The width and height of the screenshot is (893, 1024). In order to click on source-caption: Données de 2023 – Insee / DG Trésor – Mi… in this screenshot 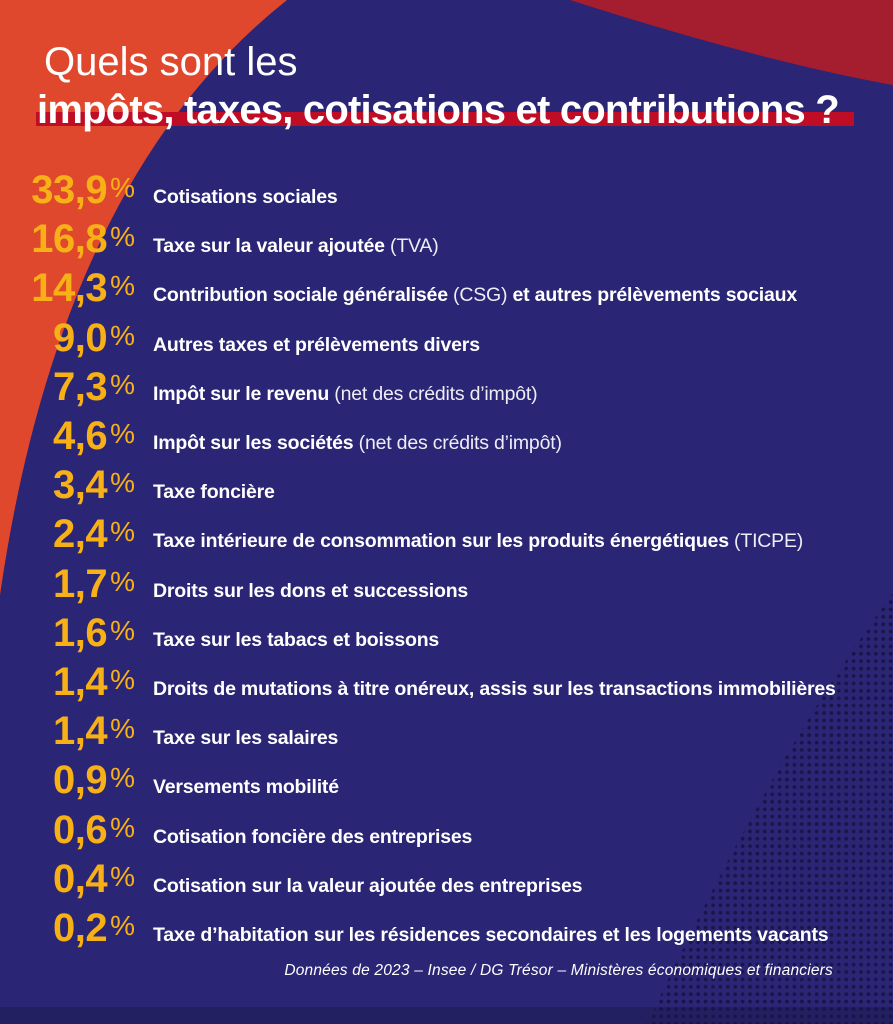, I will do `click(558, 970)`.